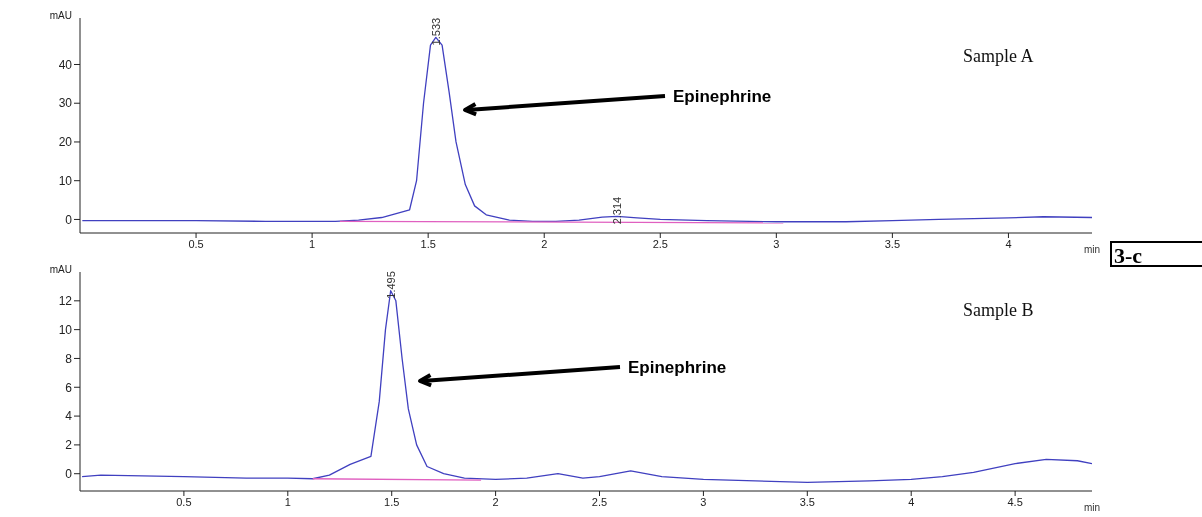 The image size is (1202, 517). What do you see at coordinates (617, 210) in the screenshot?
I see `annotation: 2.314` at bounding box center [617, 210].